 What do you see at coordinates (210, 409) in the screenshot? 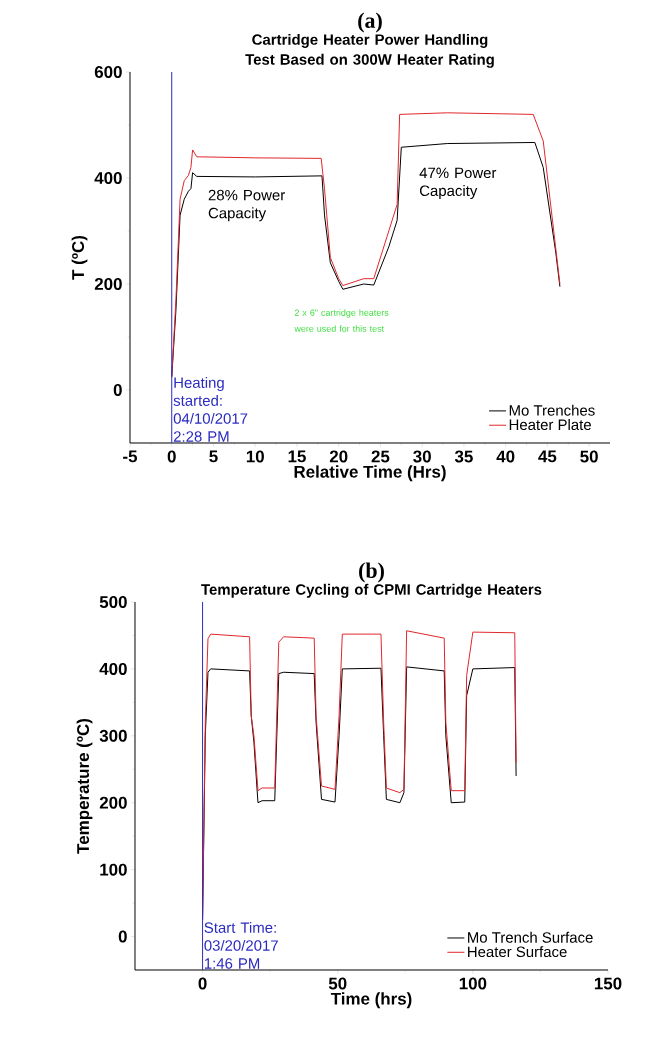
I see `annotation: Heating started: 04/10/2017 2:28 PM` at bounding box center [210, 409].